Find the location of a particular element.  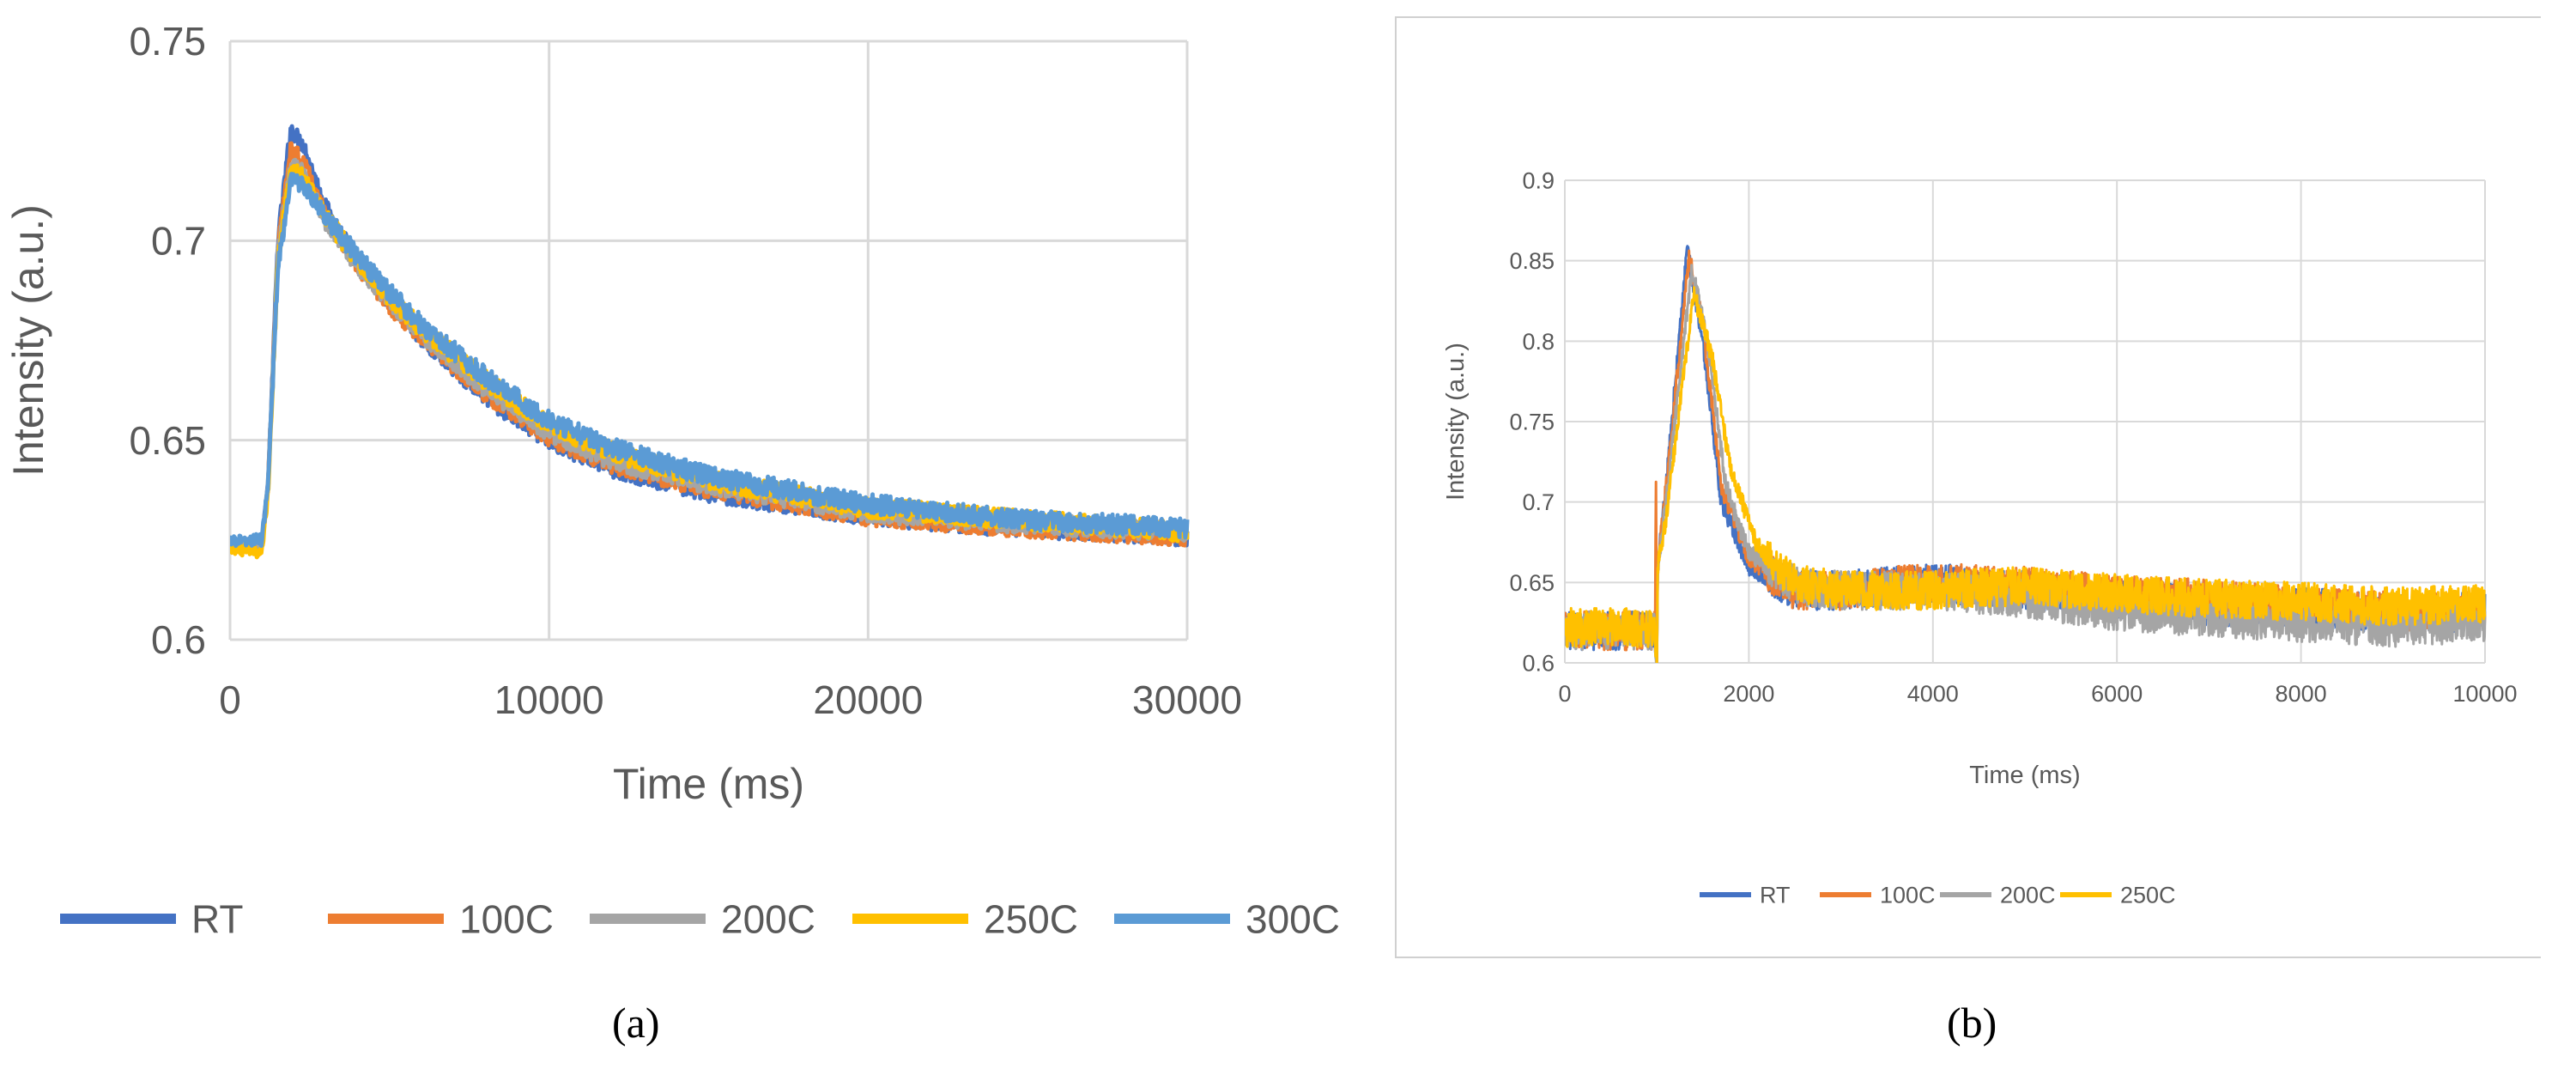

series-line-100C is located at coordinates (710, 346).